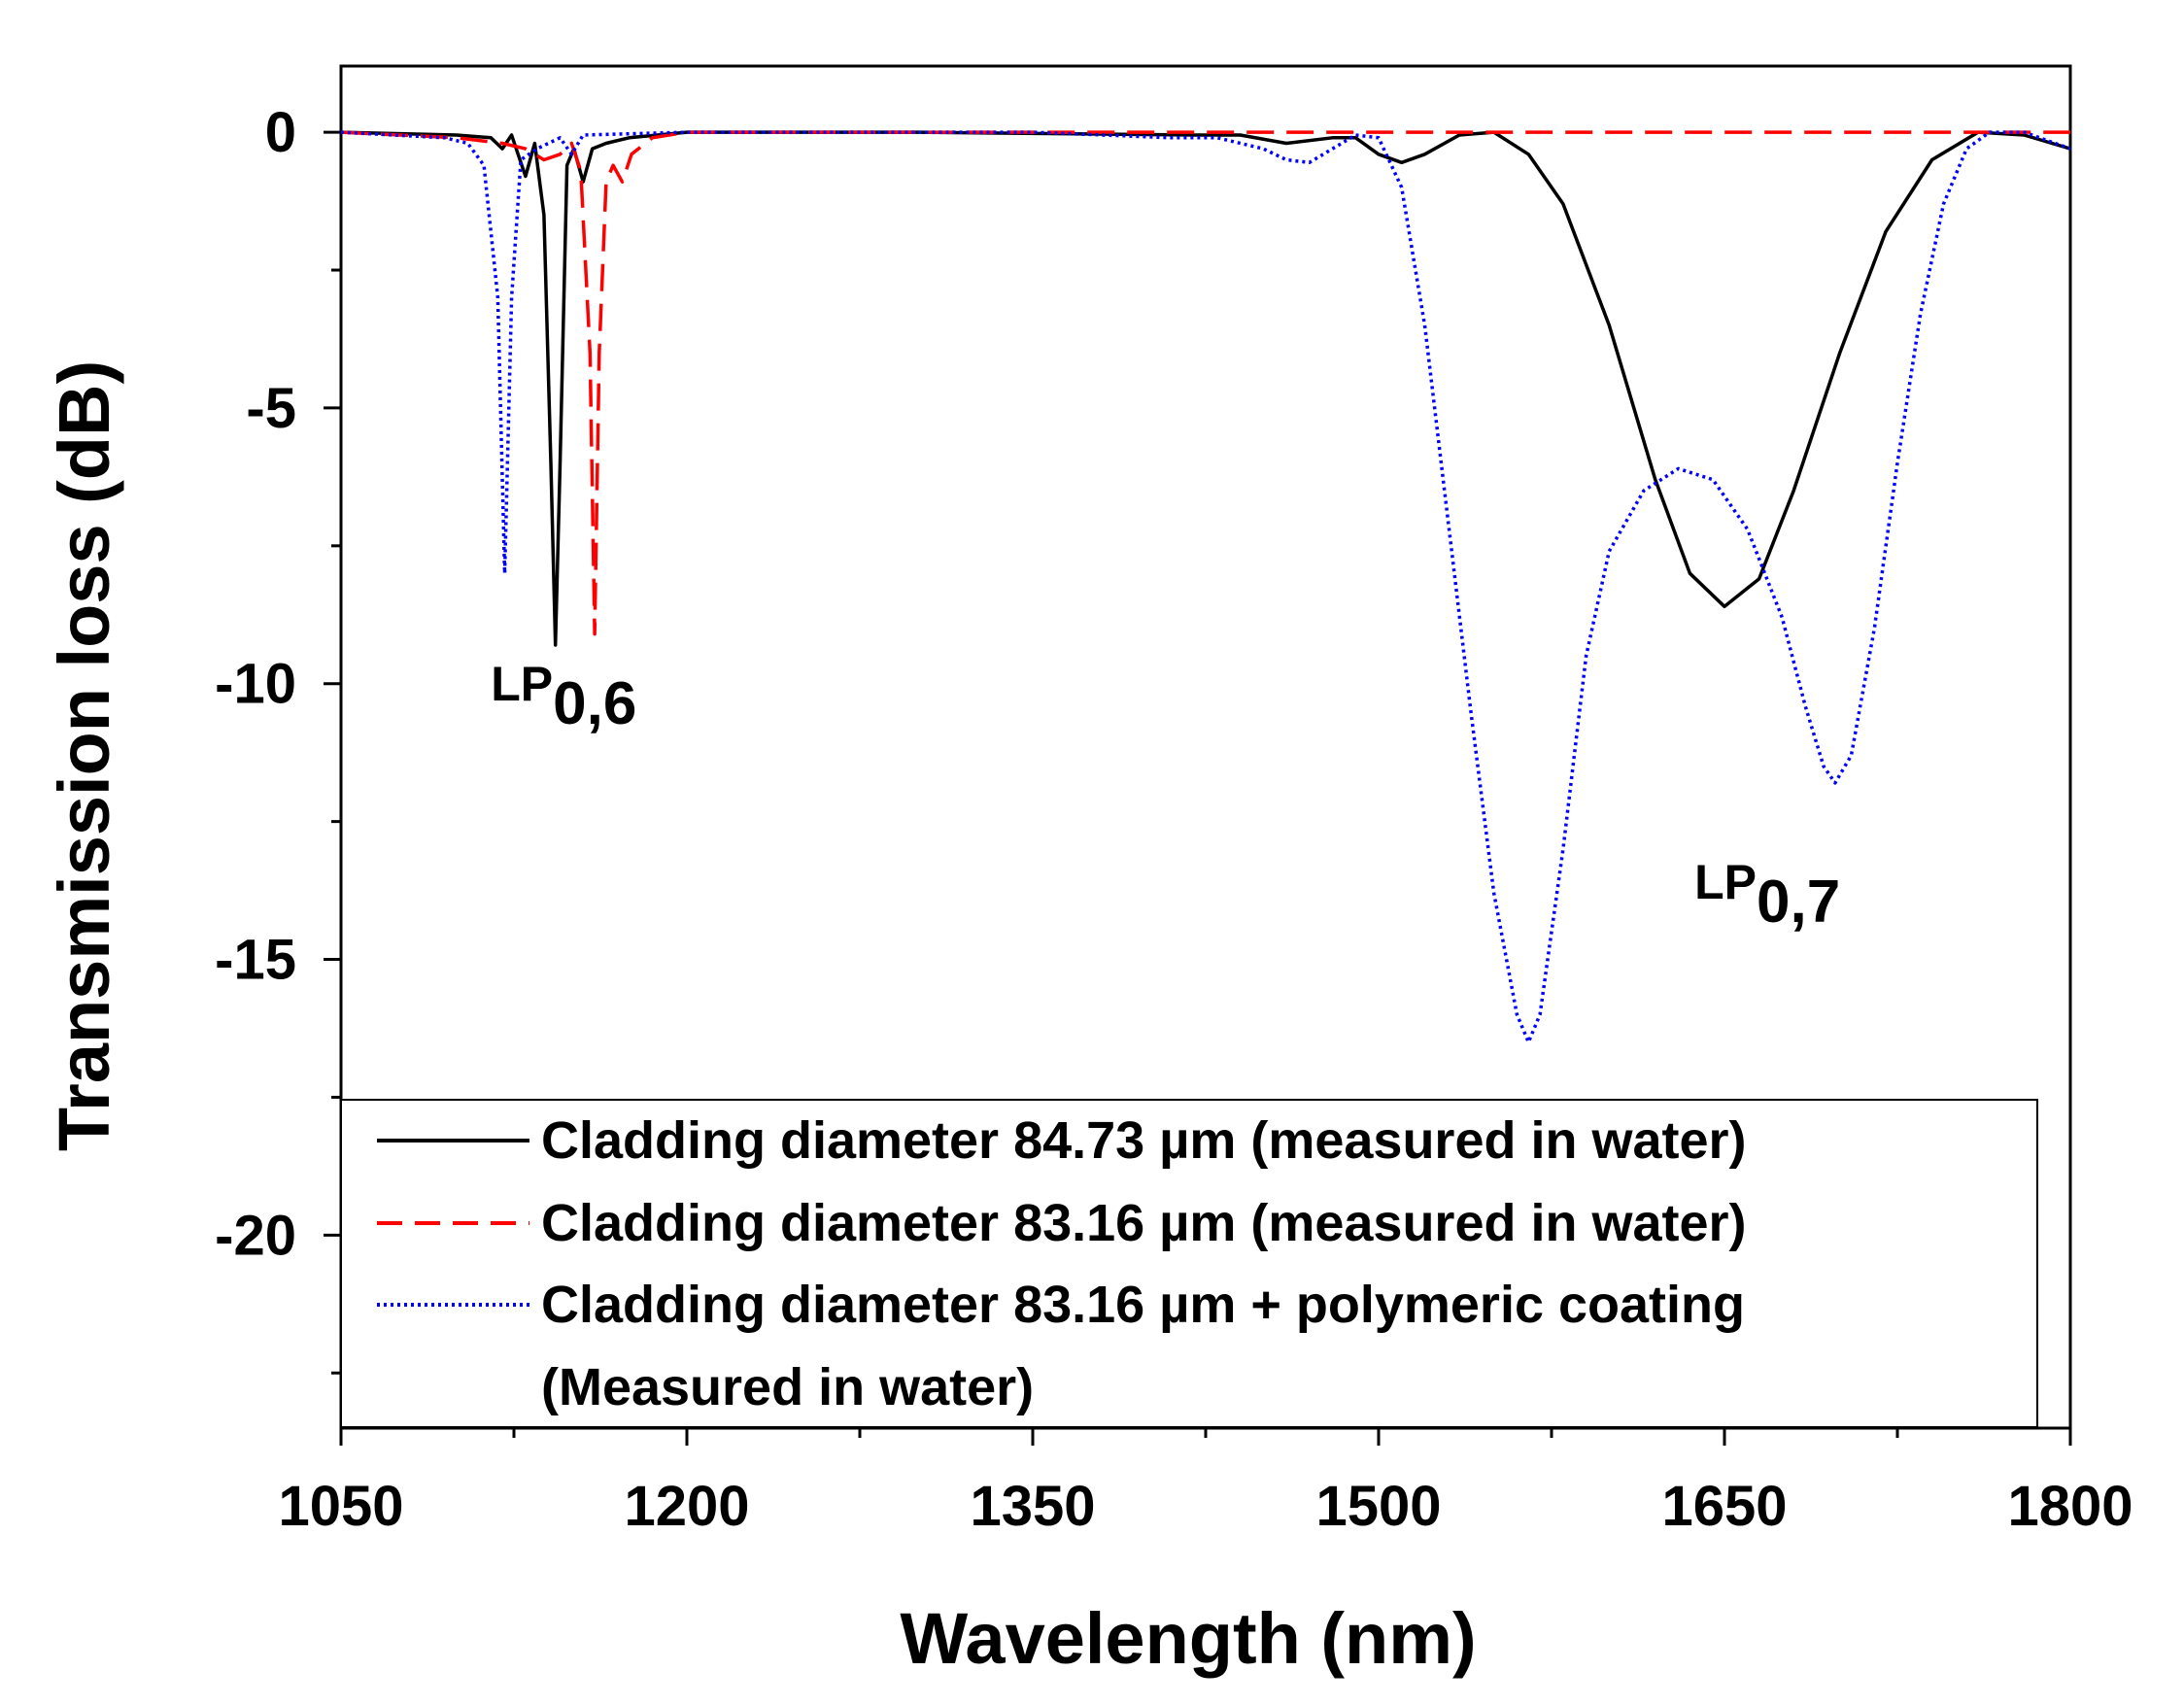 Image resolution: width=2184 pixels, height=1705 pixels. Describe the element at coordinates (255, 684) in the screenshot. I see `y-tick-label: -10` at that location.